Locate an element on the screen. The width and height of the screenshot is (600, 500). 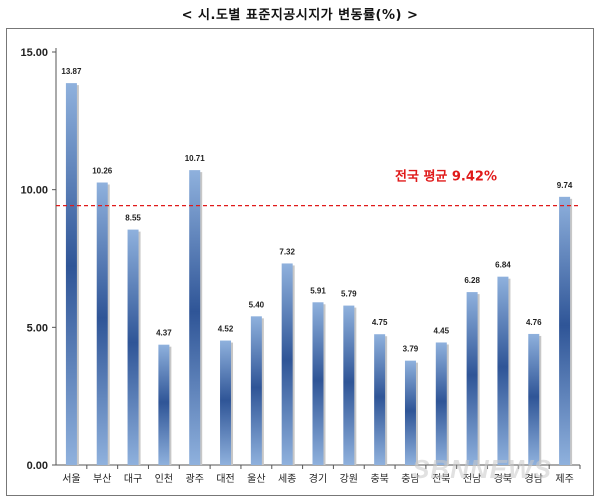
data-label: 5.91 is located at coordinates (318, 290).